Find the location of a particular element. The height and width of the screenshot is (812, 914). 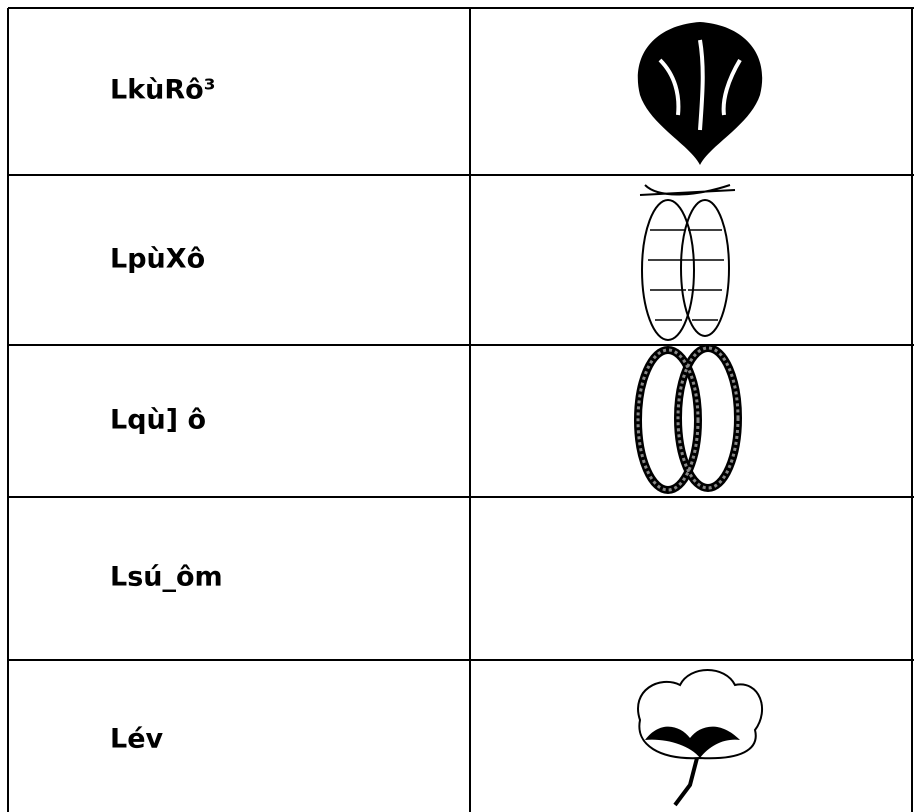

icon-pods is located at coordinates (687, 262).